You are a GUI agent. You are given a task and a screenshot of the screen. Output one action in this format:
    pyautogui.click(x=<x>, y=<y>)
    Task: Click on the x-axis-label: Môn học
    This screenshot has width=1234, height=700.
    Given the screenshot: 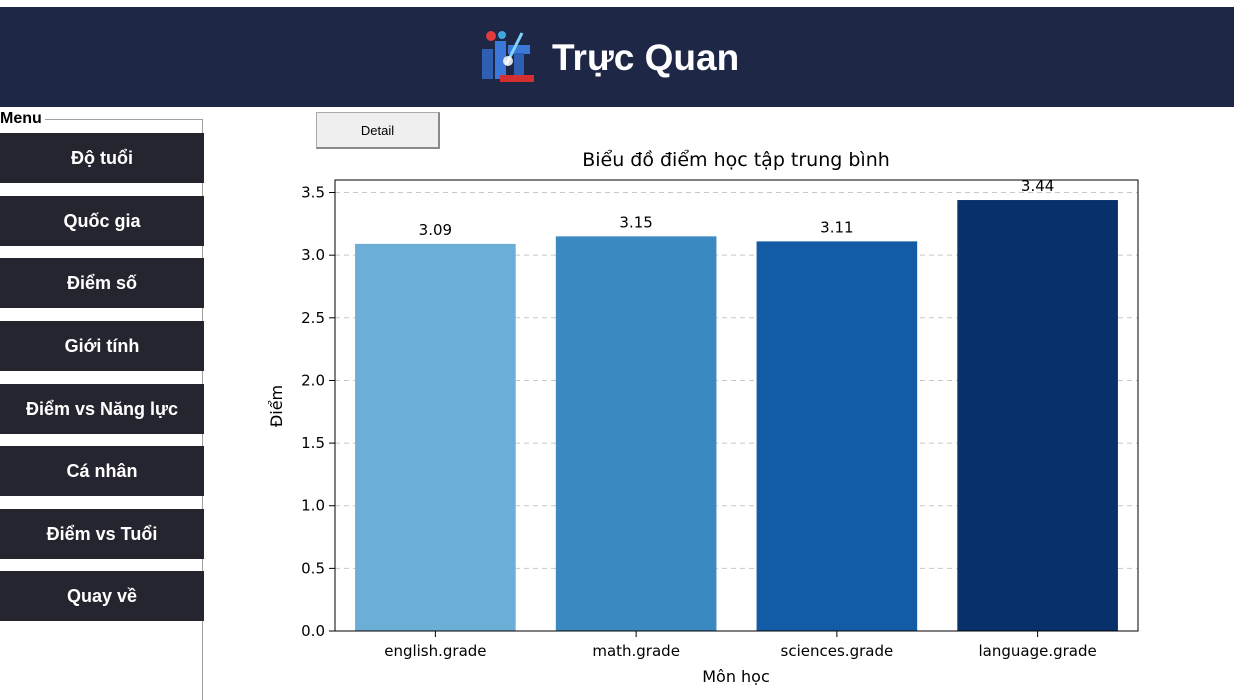 What is the action you would take?
    pyautogui.click(x=736, y=676)
    